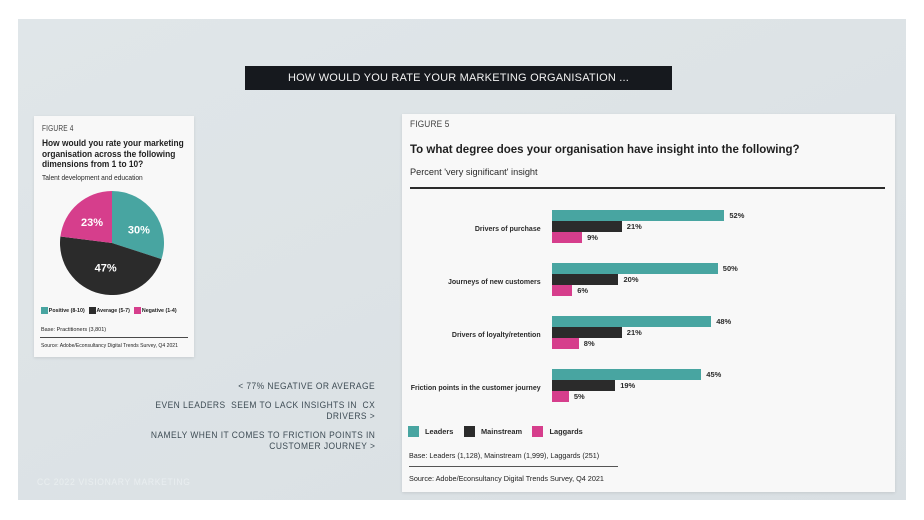 The height and width of the screenshot is (520, 924). Describe the element at coordinates (92, 223) in the screenshot. I see `svg-text: 23%` at that location.